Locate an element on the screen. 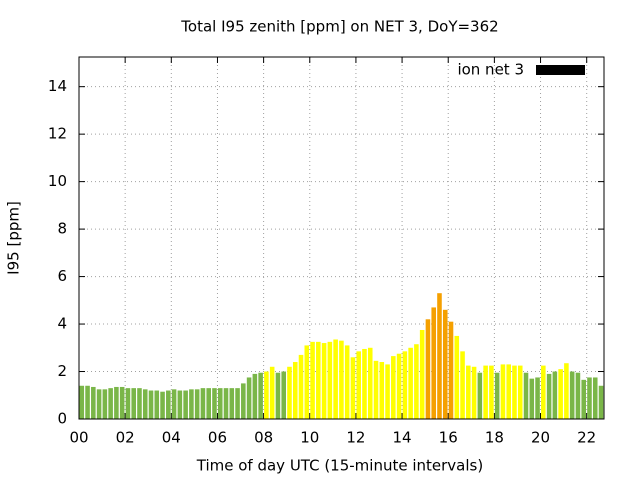 The image size is (640, 480). y-tick-label: 12 is located at coordinates (57, 134).